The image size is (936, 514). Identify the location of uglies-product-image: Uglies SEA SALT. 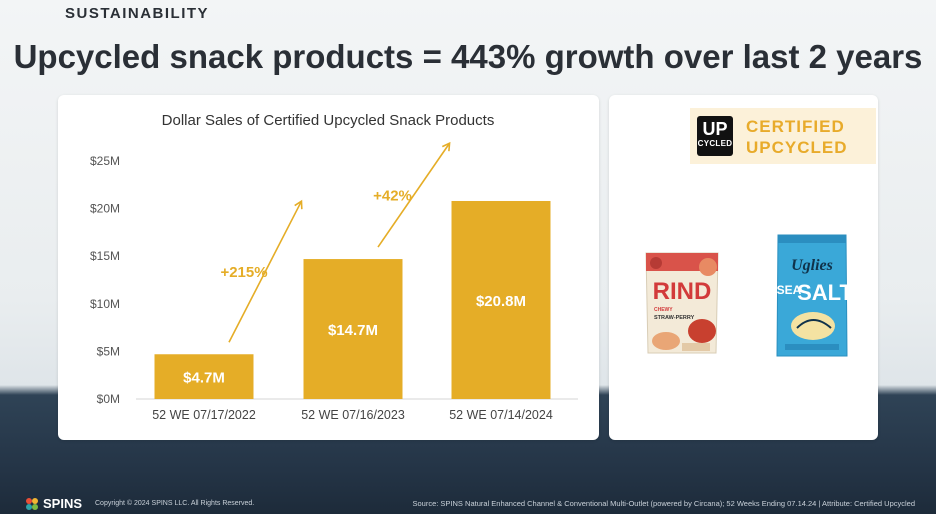
(812, 295).